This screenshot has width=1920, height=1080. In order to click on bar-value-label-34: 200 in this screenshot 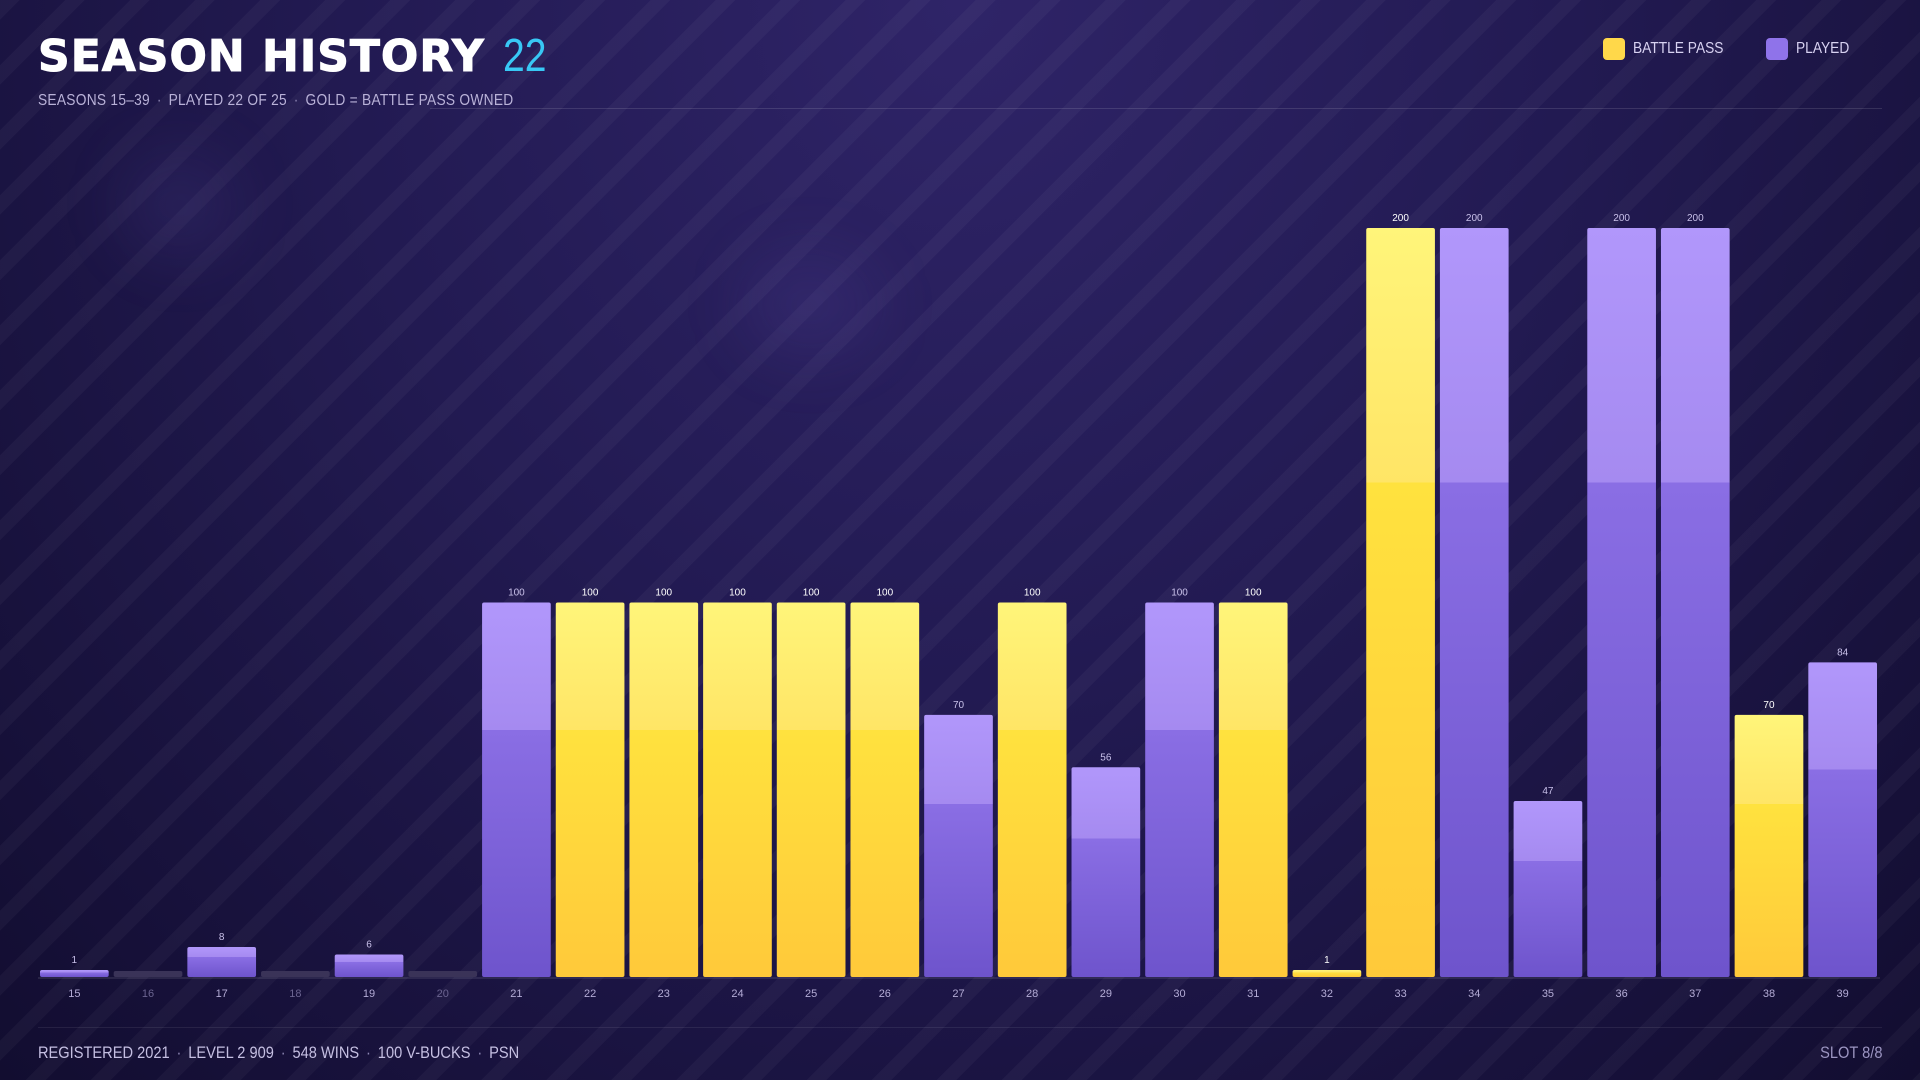, I will do `click(1474, 218)`.